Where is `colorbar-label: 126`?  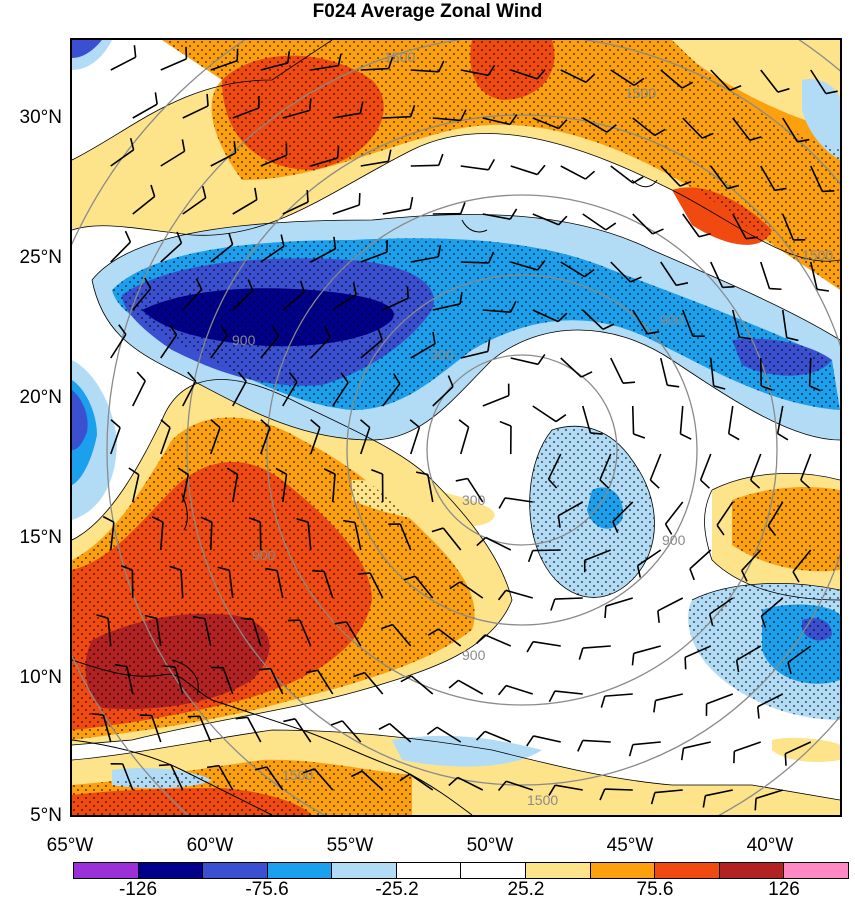
colorbar-label: 126 is located at coordinates (784, 889).